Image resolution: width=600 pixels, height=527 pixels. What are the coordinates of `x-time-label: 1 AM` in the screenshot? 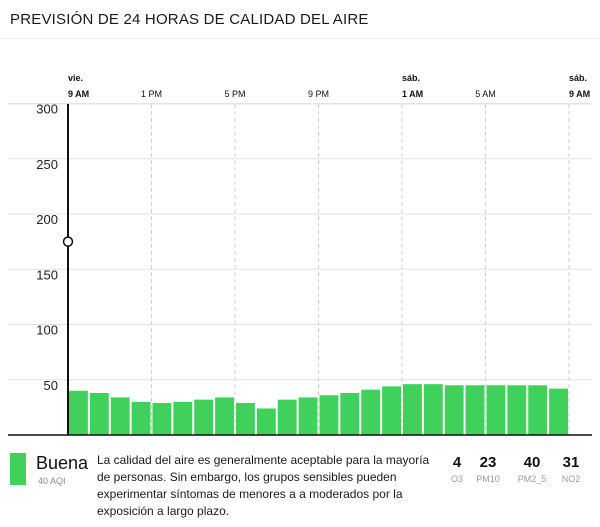 It's located at (412, 94).